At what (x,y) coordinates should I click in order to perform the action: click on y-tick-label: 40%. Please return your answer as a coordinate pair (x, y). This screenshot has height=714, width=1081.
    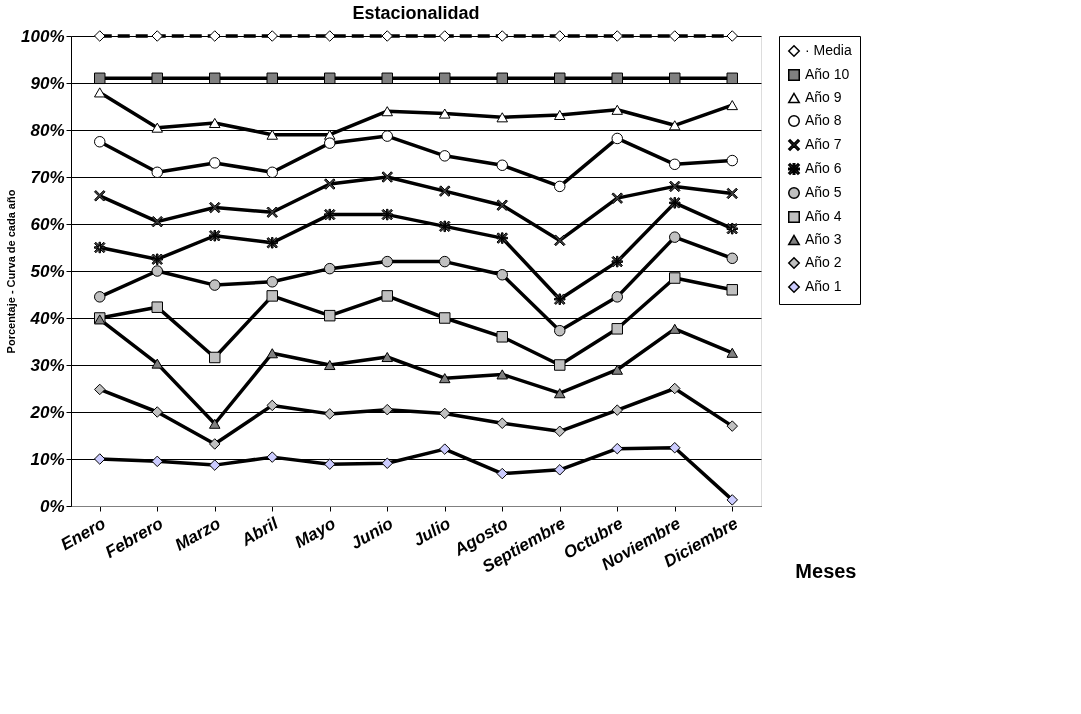
    Looking at the image, I should click on (47, 318).